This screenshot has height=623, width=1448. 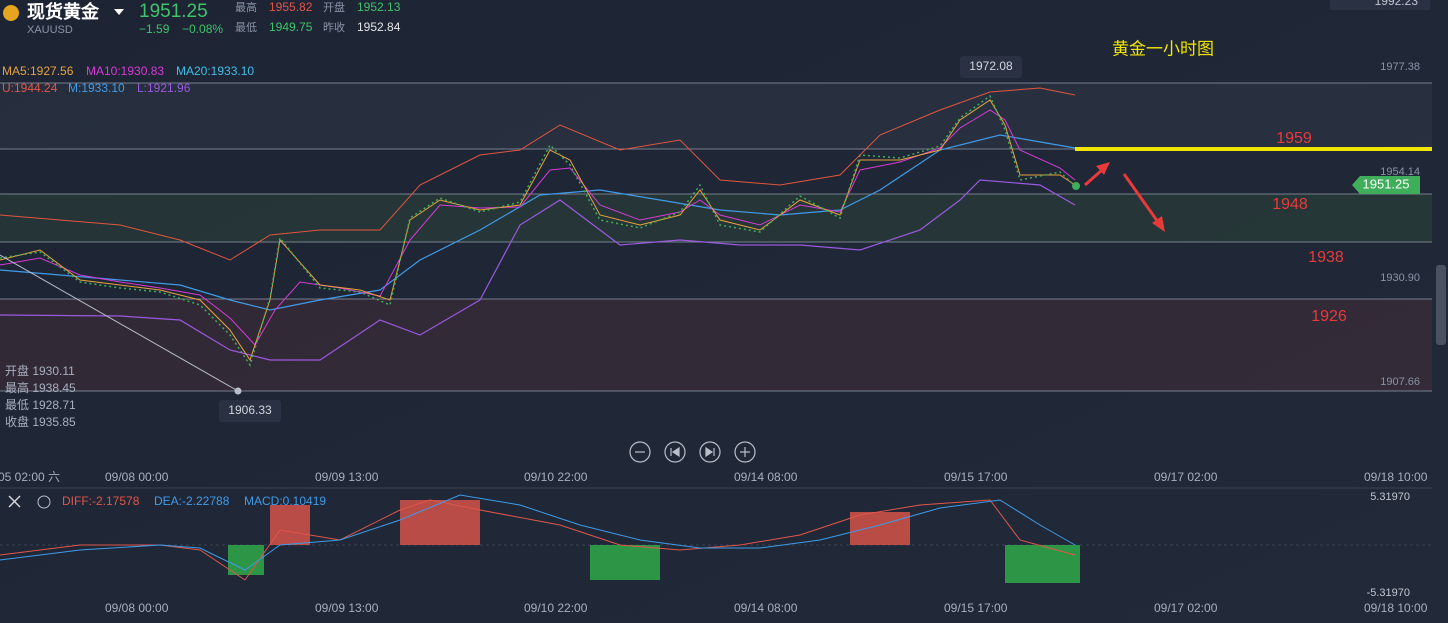 What do you see at coordinates (334, 27) in the screenshot?
I see `stat-label: 昨收` at bounding box center [334, 27].